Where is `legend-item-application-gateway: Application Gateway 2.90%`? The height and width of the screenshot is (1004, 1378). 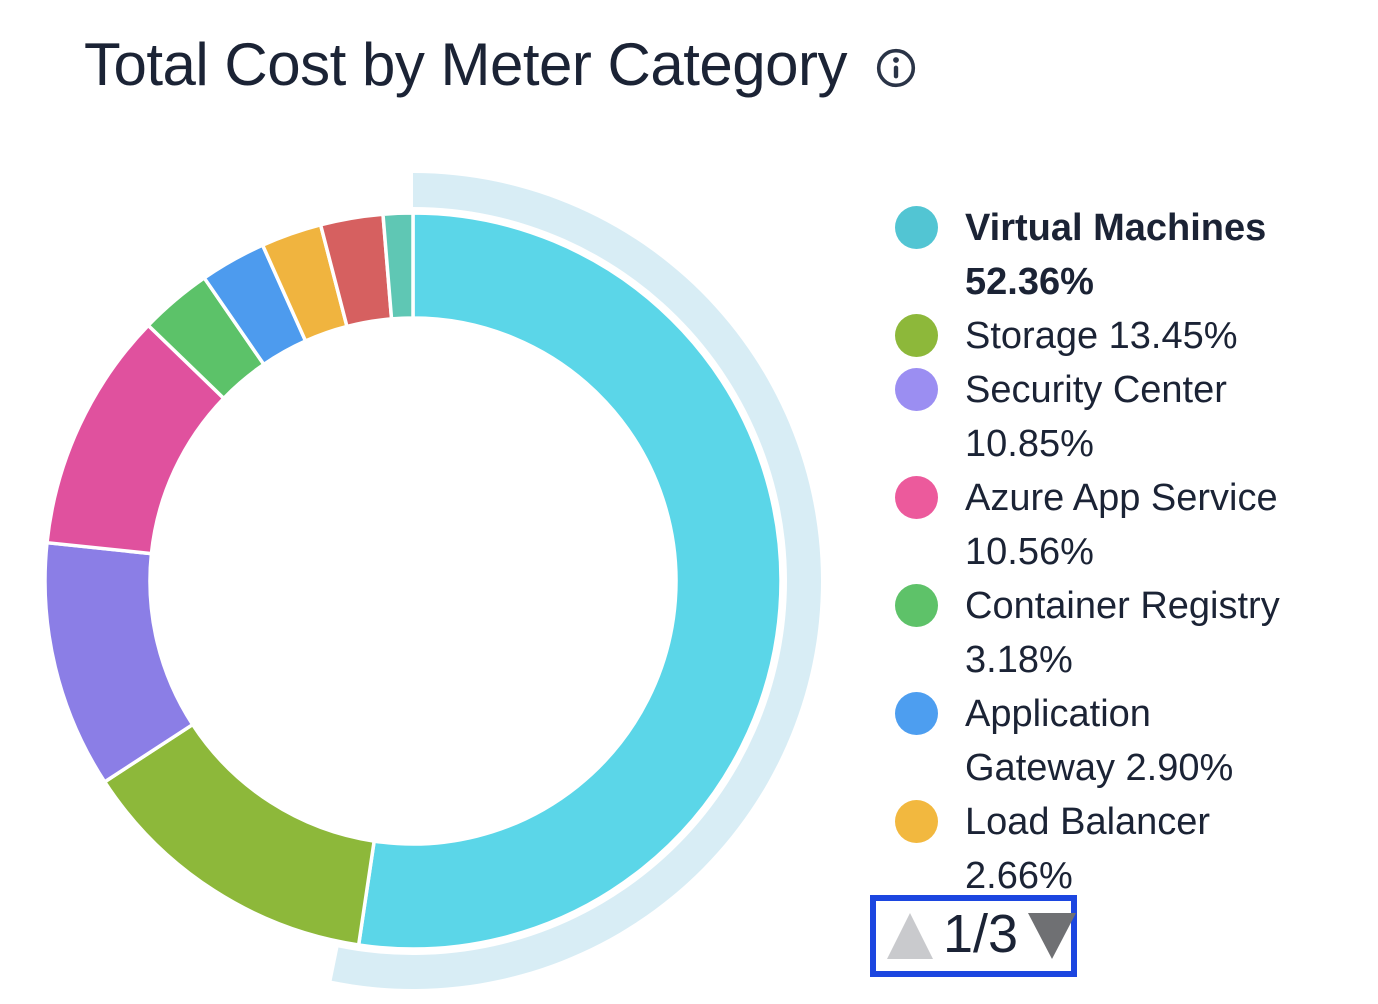
legend-item-application-gateway: Application Gateway 2.90% is located at coordinates (1094, 741).